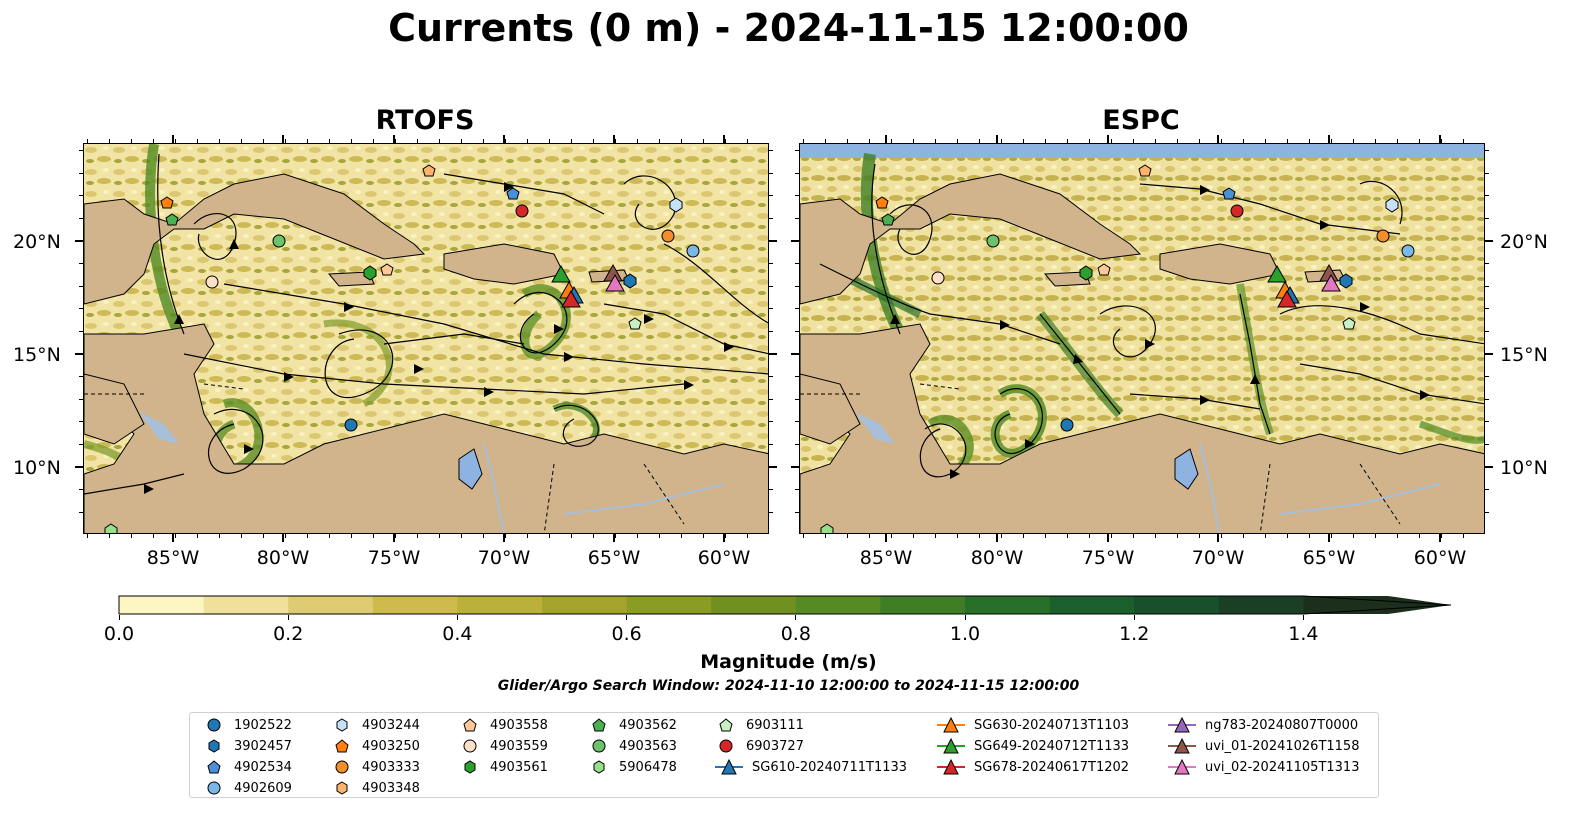  Describe the element at coordinates (1489, 354) in the screenshot. I see `lat-major-tick` at that location.